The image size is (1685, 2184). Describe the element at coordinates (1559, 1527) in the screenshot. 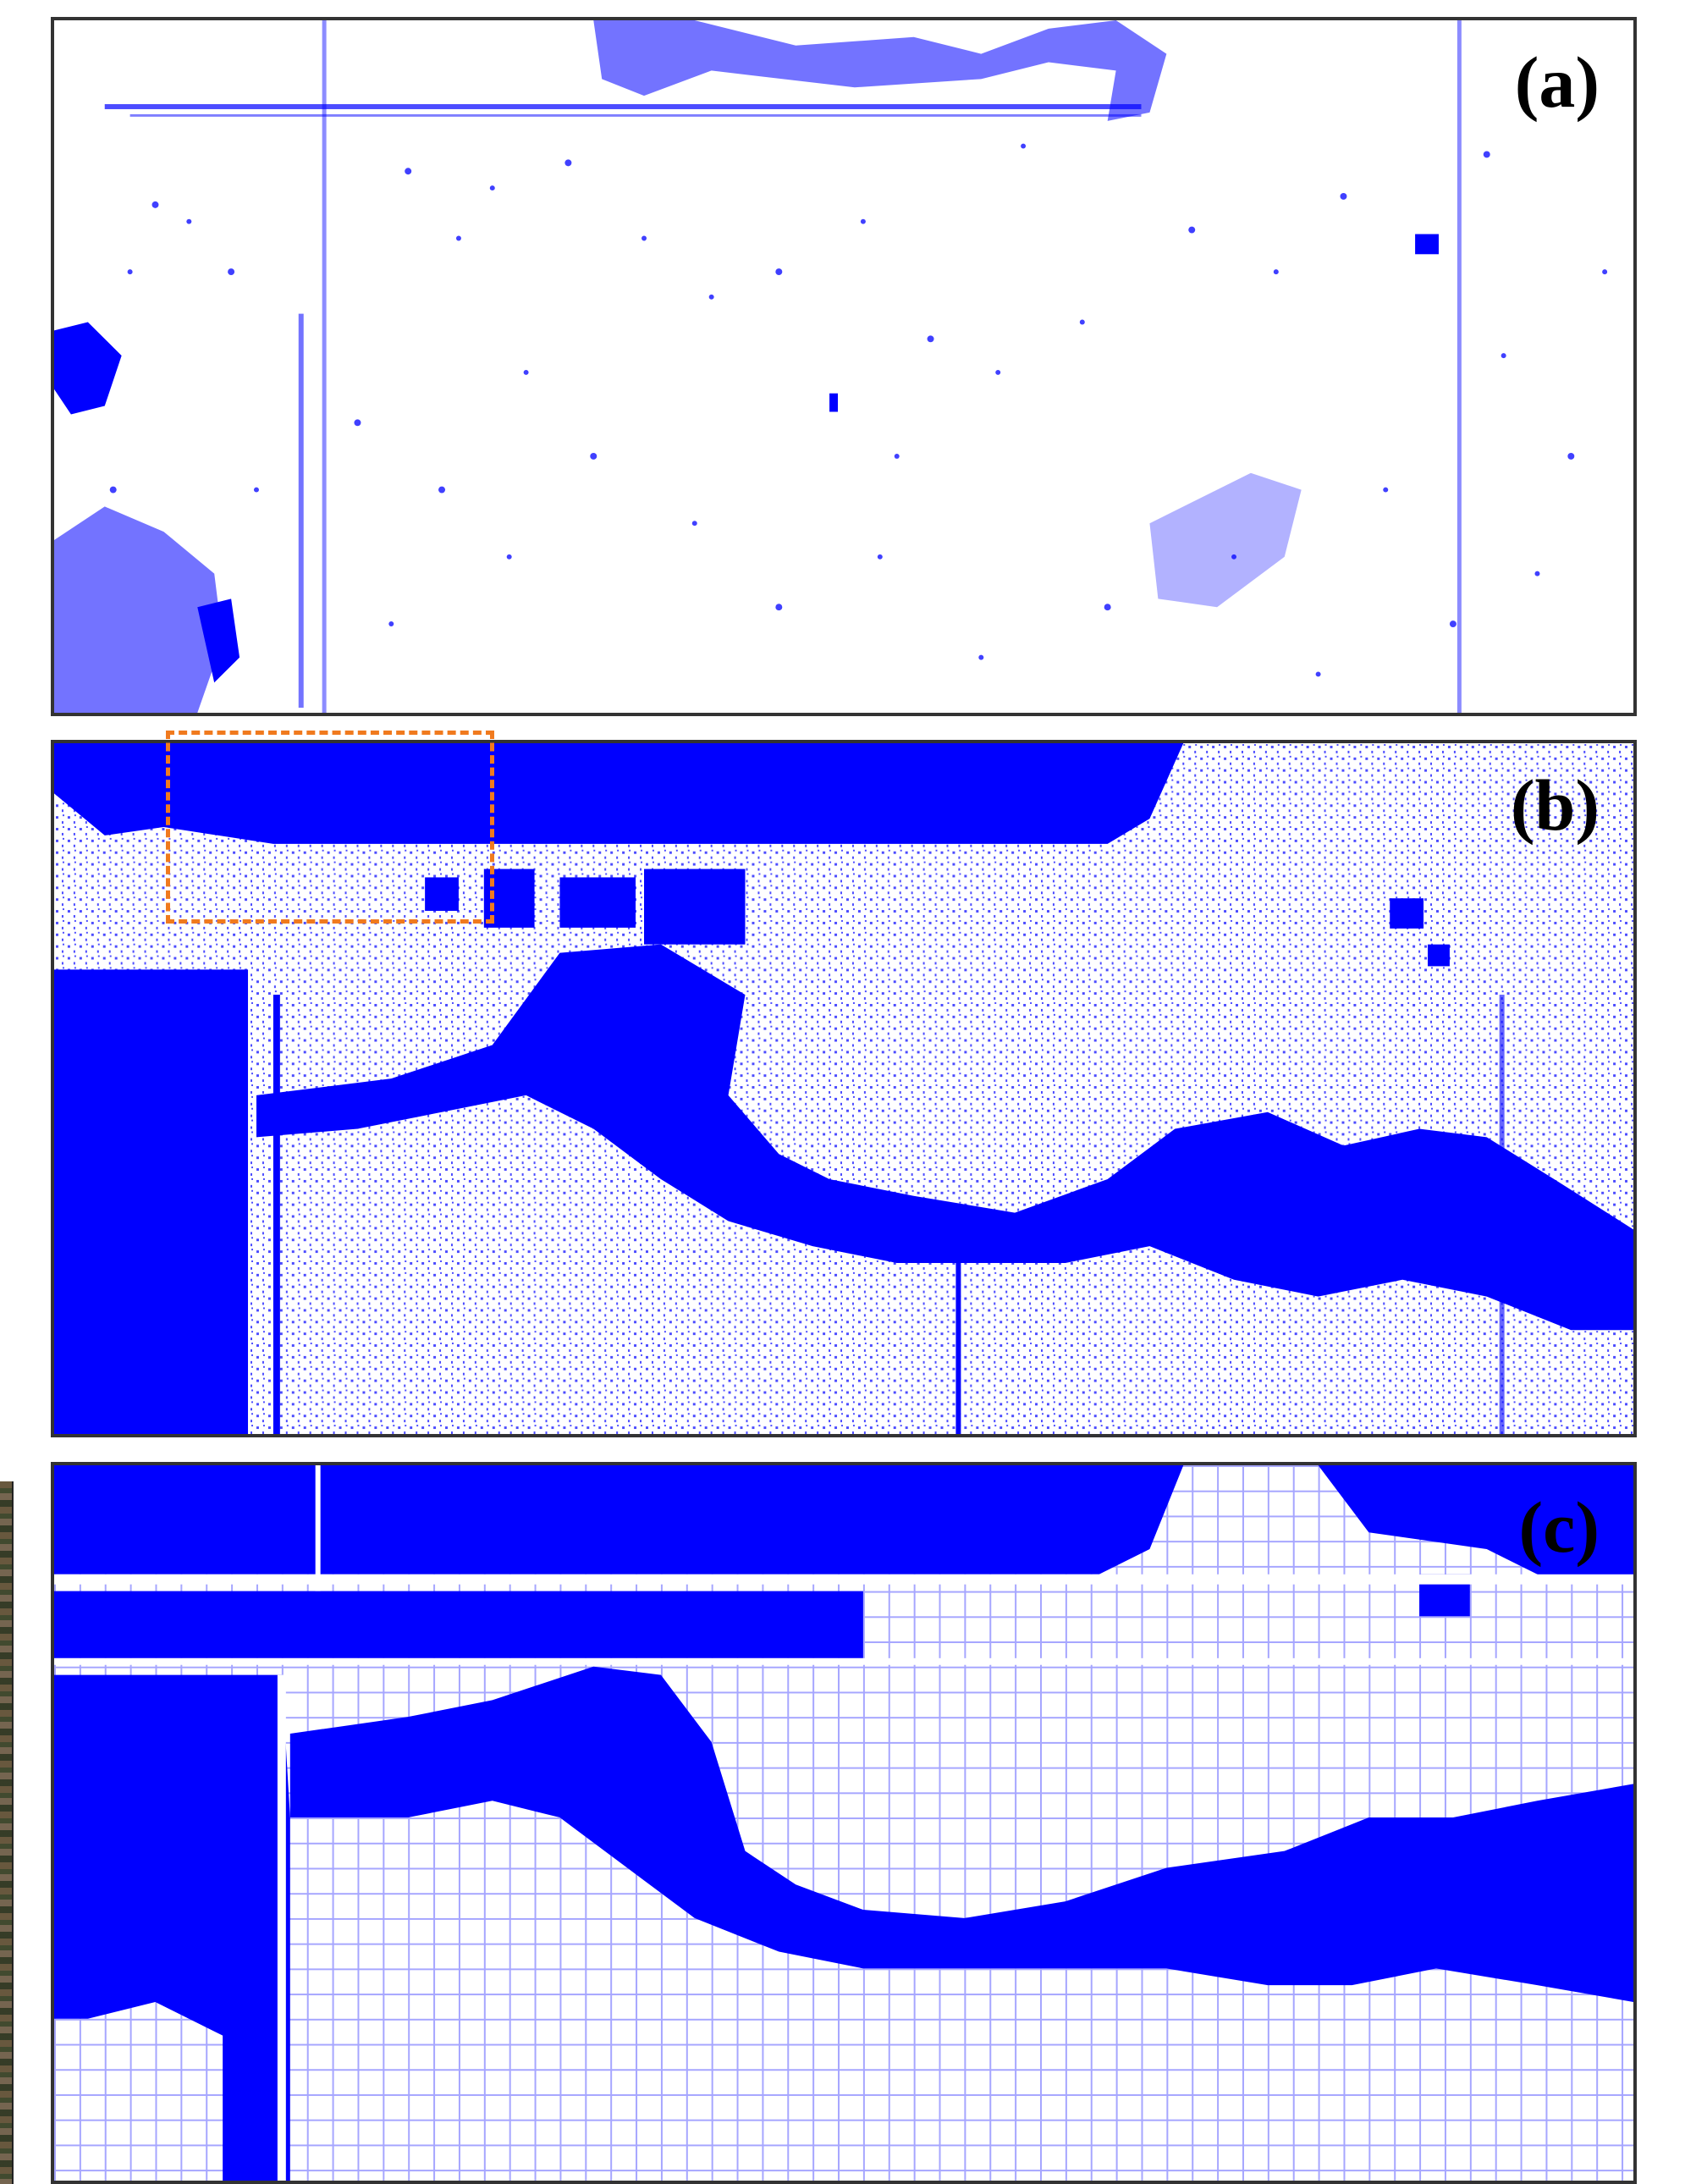

I see `panel-c-label: (c)` at that location.